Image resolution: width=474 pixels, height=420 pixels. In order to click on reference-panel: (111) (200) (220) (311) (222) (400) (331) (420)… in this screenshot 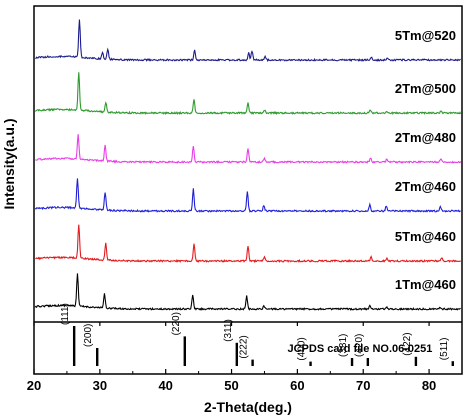, I will do `click(257, 334)`.